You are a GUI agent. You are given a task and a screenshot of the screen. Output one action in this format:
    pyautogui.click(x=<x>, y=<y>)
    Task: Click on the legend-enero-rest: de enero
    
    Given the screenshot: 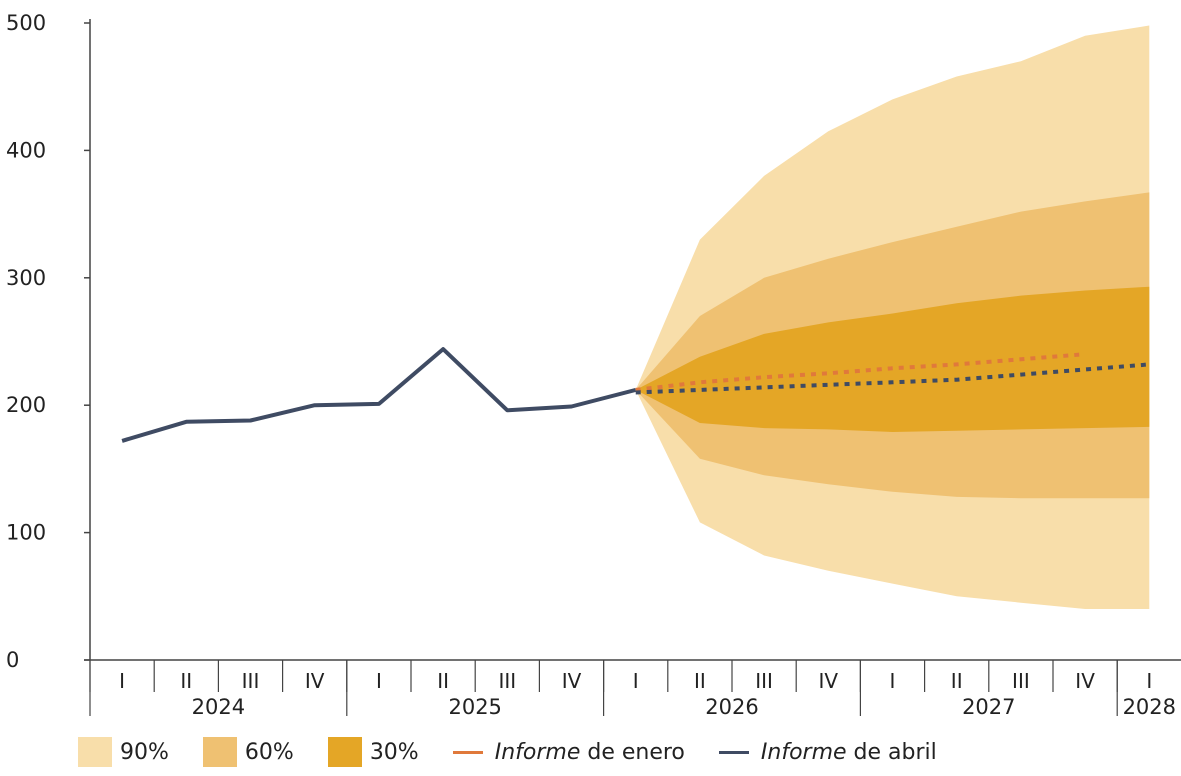 What is the action you would take?
    pyautogui.click(x=632, y=752)
    